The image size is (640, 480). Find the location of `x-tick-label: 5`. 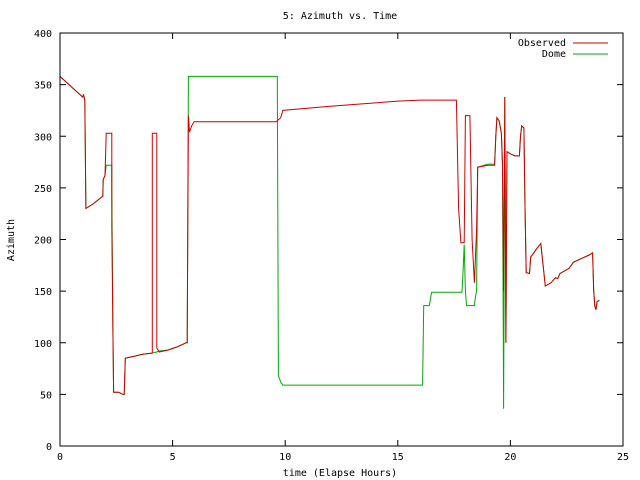

x-tick-label: 5 is located at coordinates (173, 457).